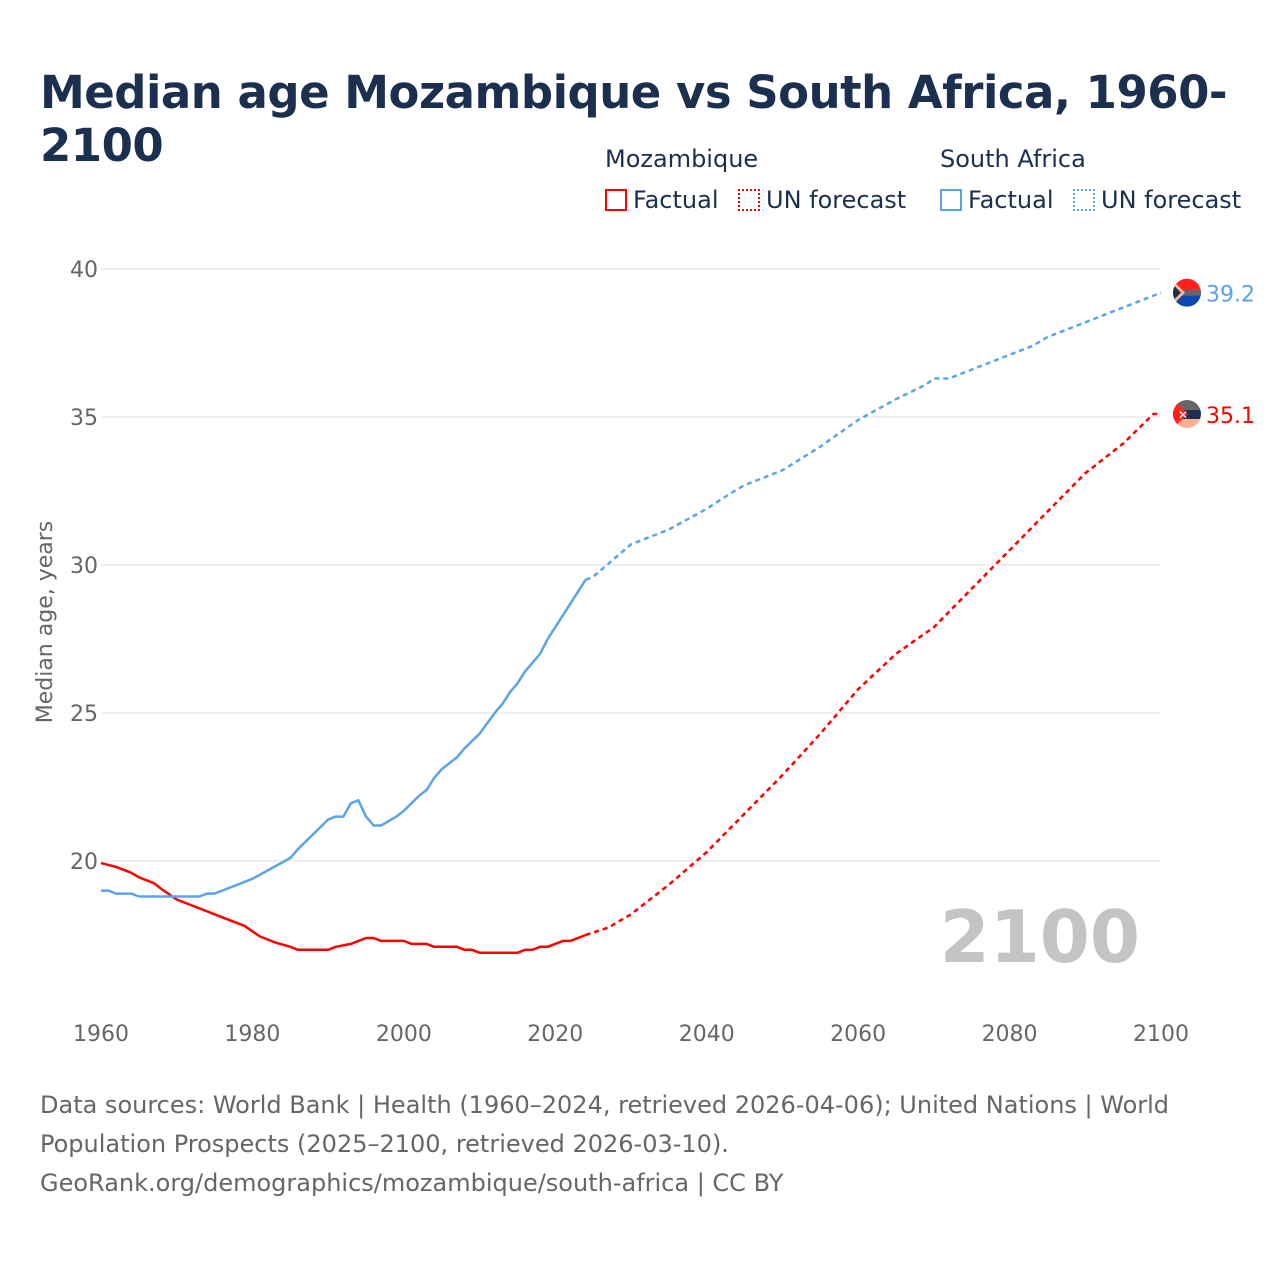  I want to click on line-mozambique-factual, so click(343, 908).